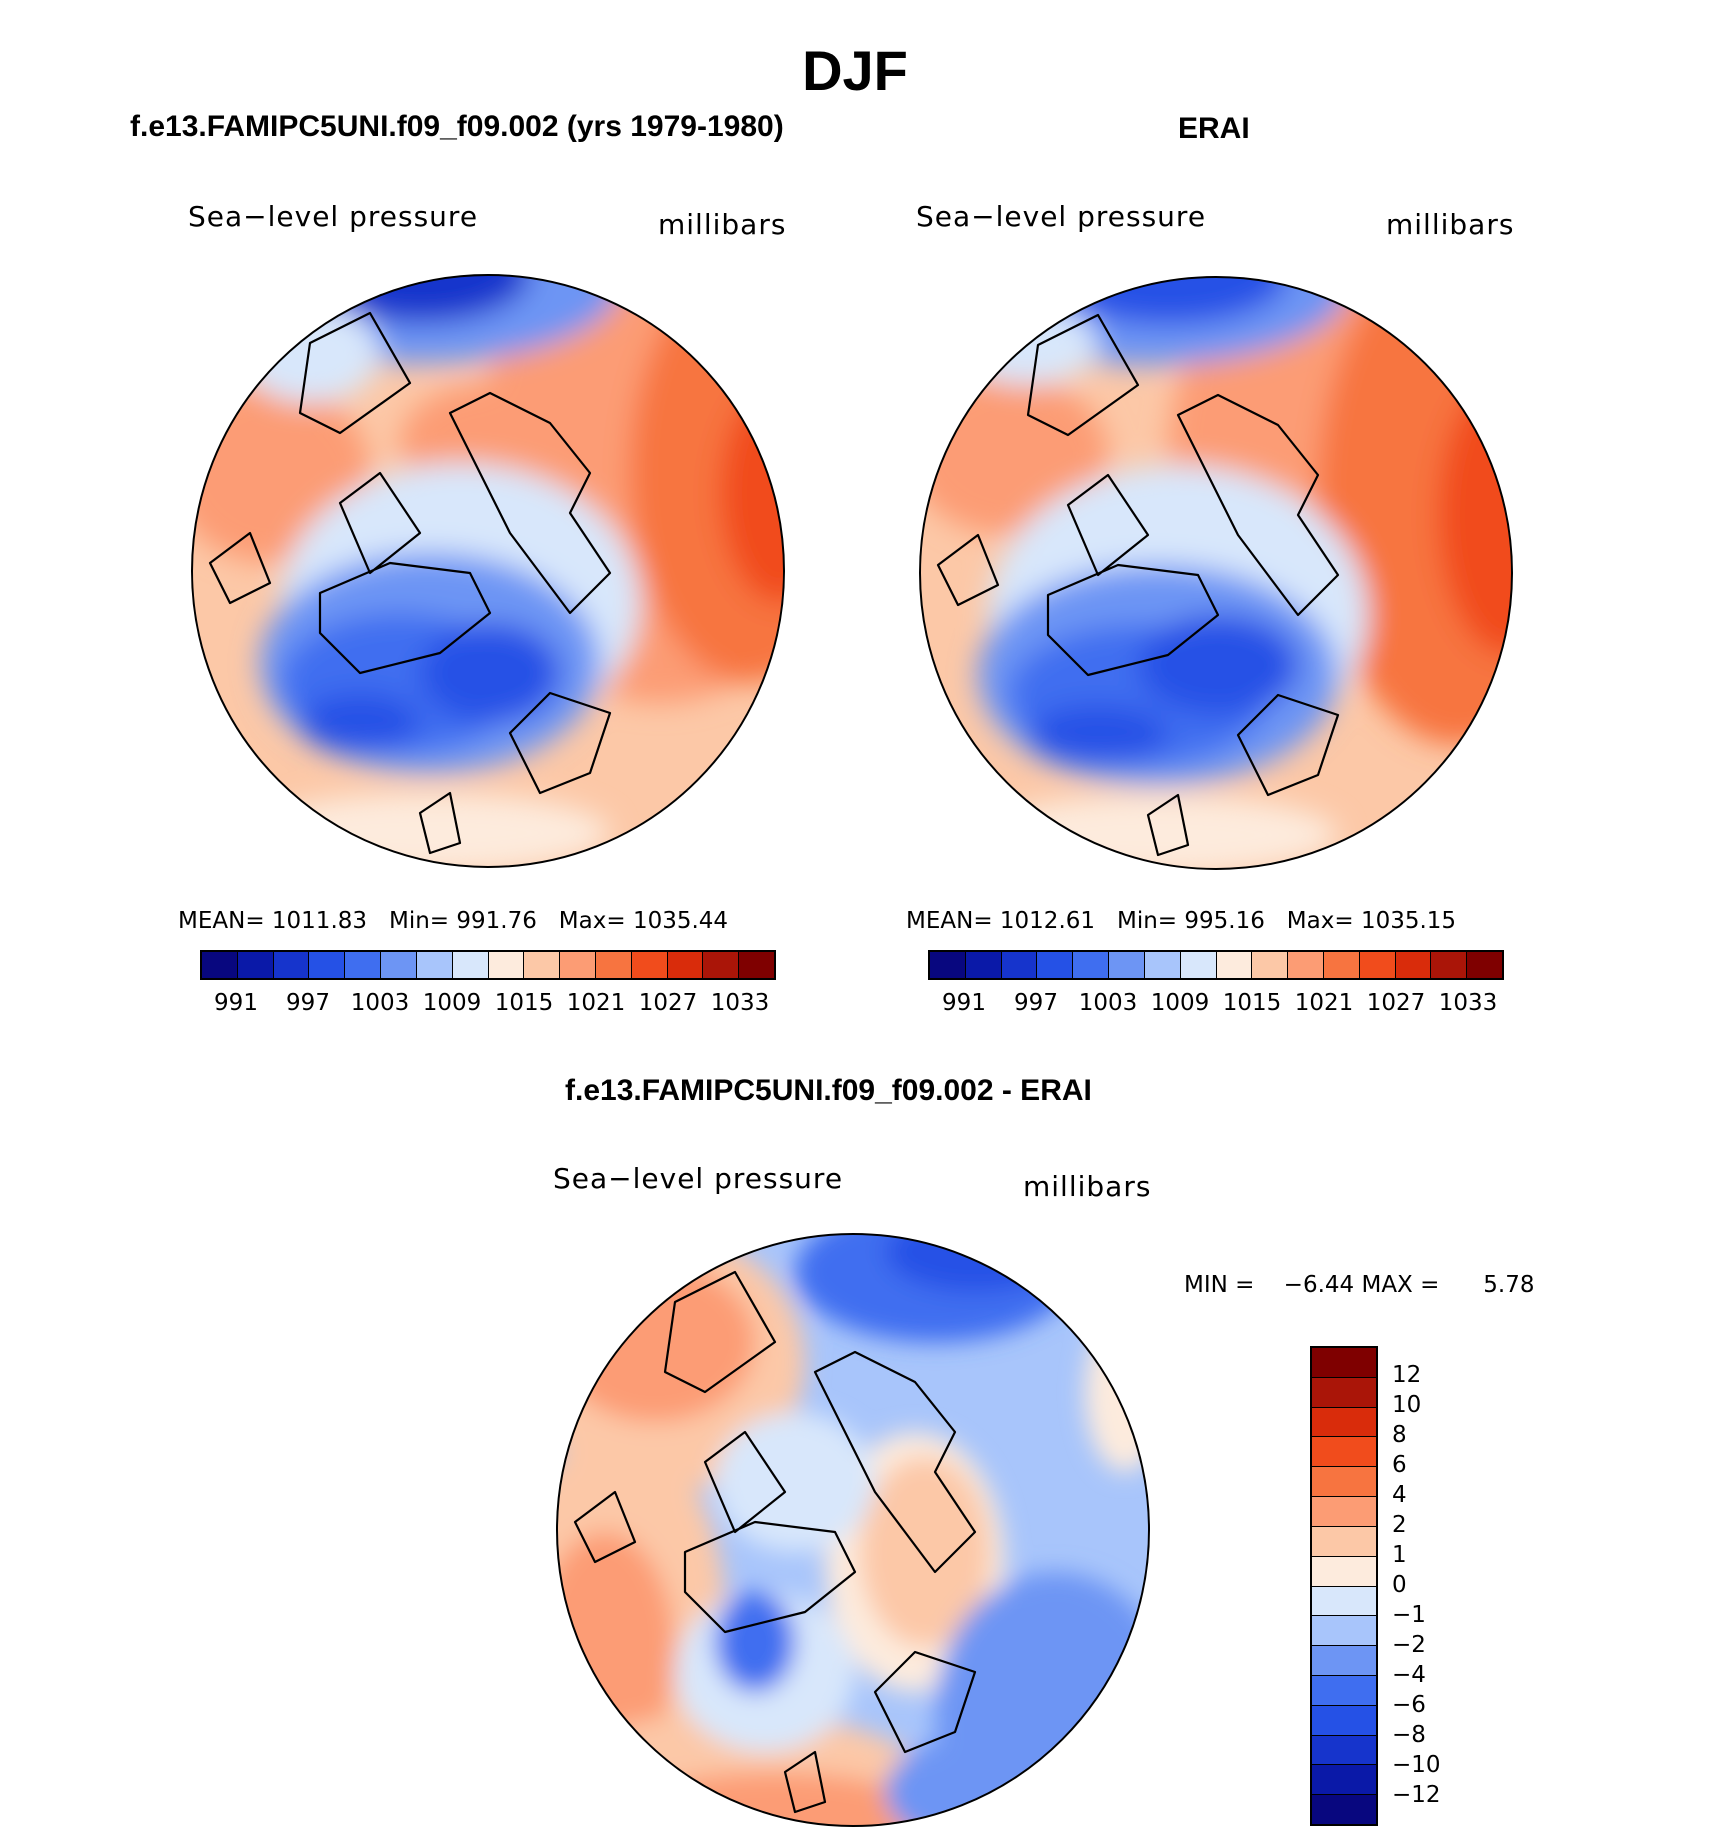 Image resolution: width=1710 pixels, height=1839 pixels. I want to click on panel3-colorbar-tick-label: 8, so click(1399, 1435).